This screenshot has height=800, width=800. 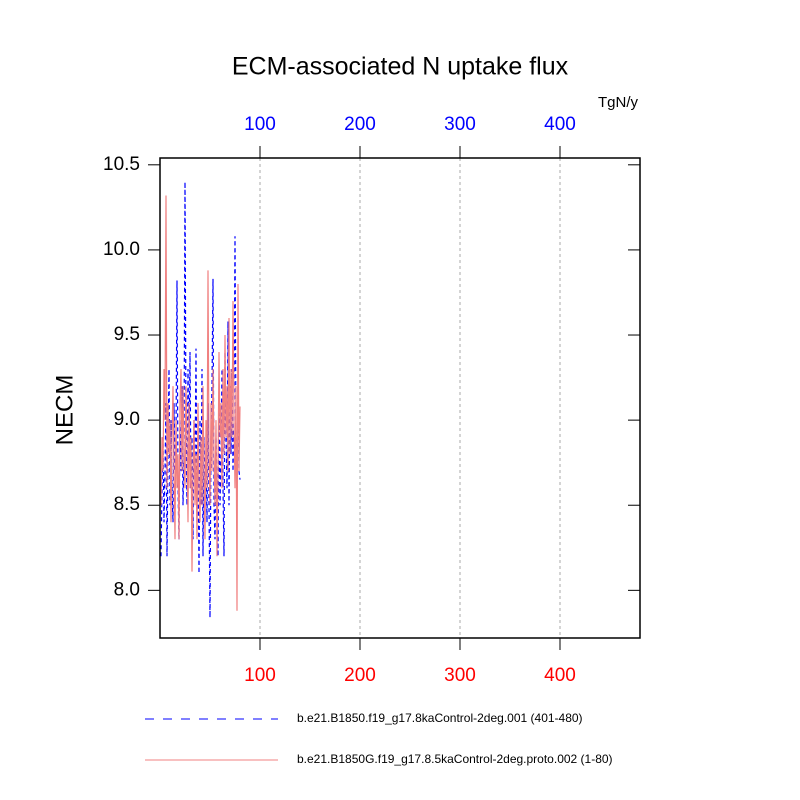 What do you see at coordinates (618, 102) in the screenshot?
I see `x2-axis-label: TgN/y` at bounding box center [618, 102].